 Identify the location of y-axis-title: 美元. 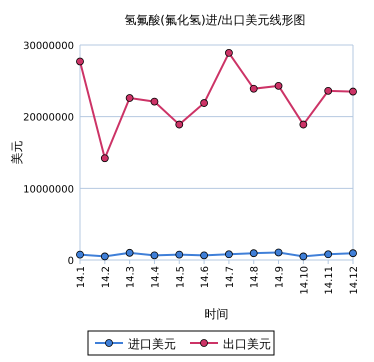
(17, 152).